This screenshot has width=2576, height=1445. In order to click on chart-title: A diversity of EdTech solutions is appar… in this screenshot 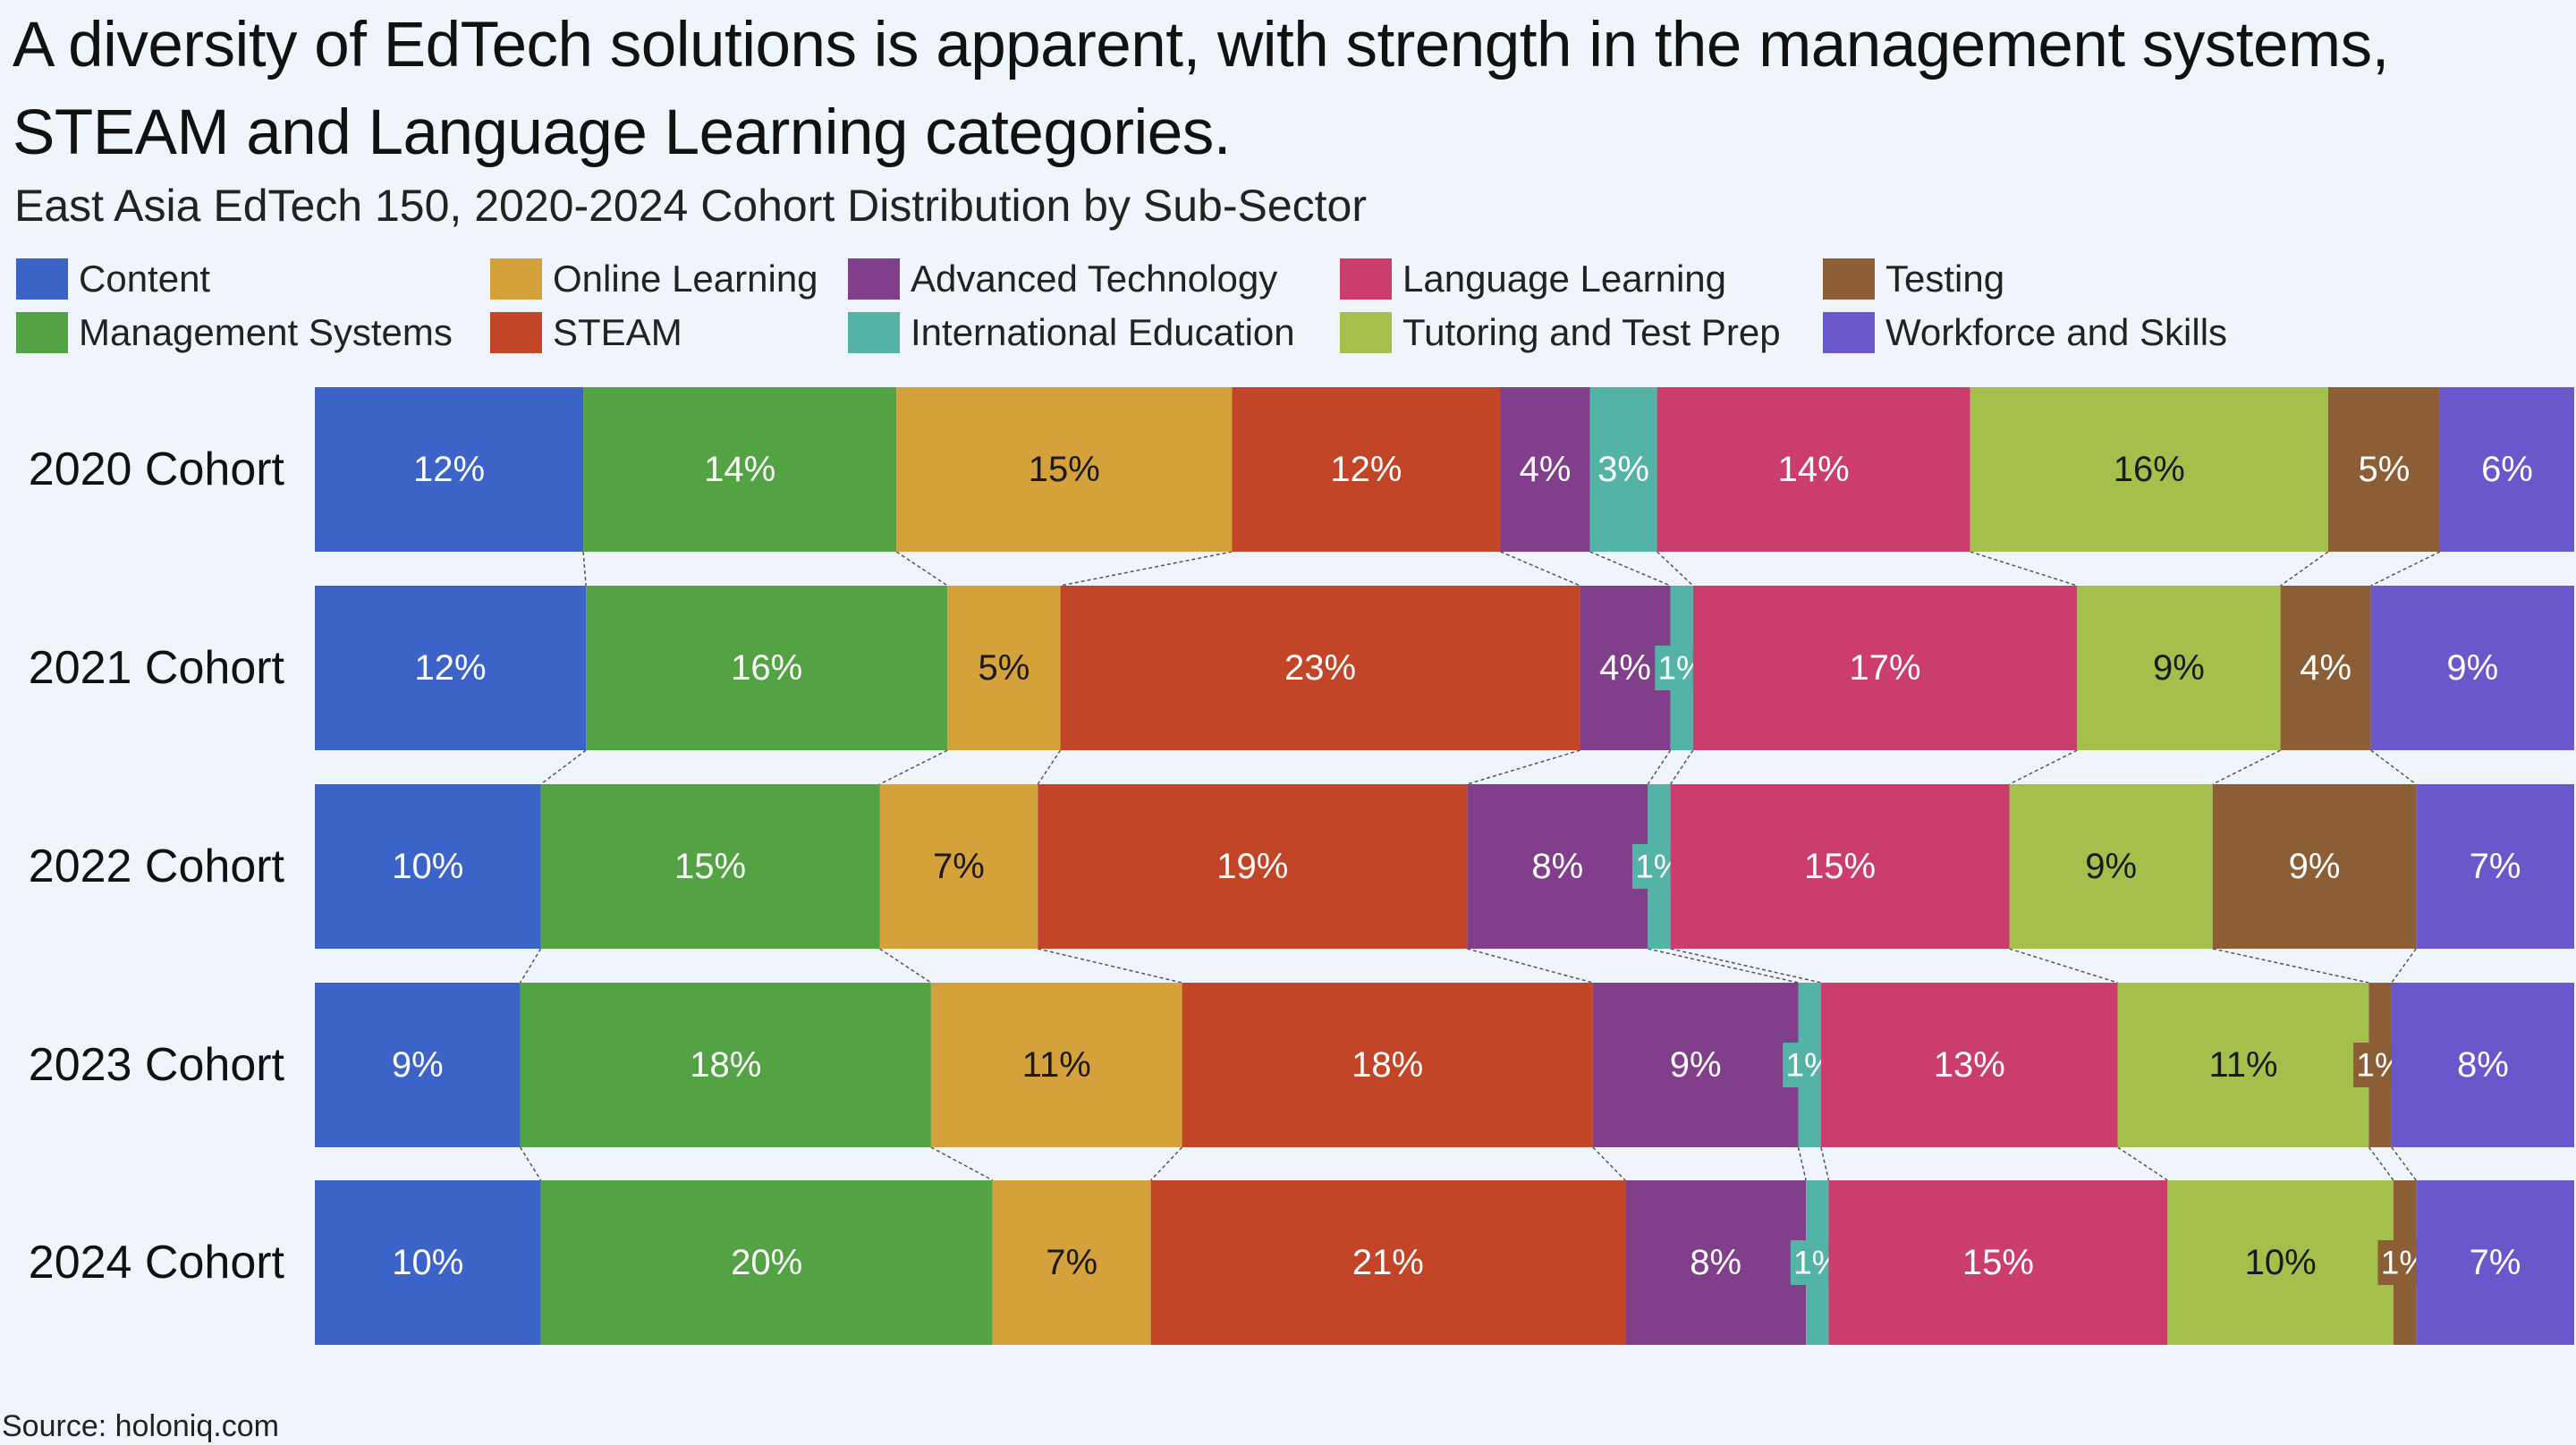, I will do `click(1201, 89)`.